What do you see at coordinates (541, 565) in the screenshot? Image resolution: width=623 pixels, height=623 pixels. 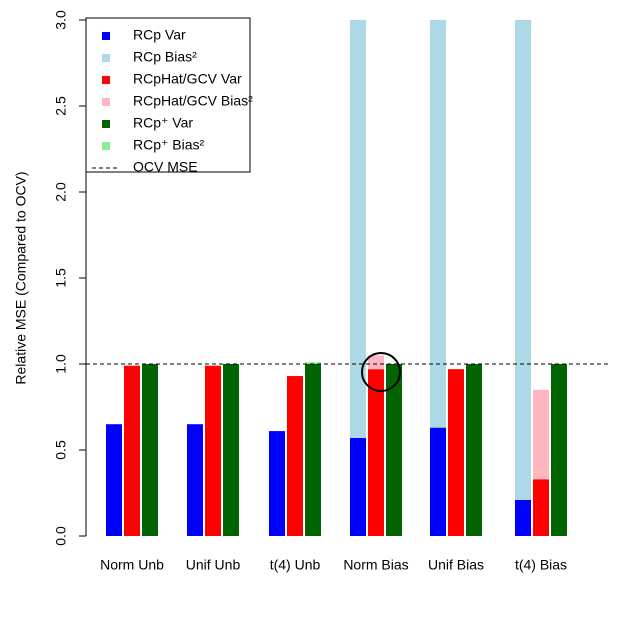 I see `x-tick-label: t(4) Bias` at bounding box center [541, 565].